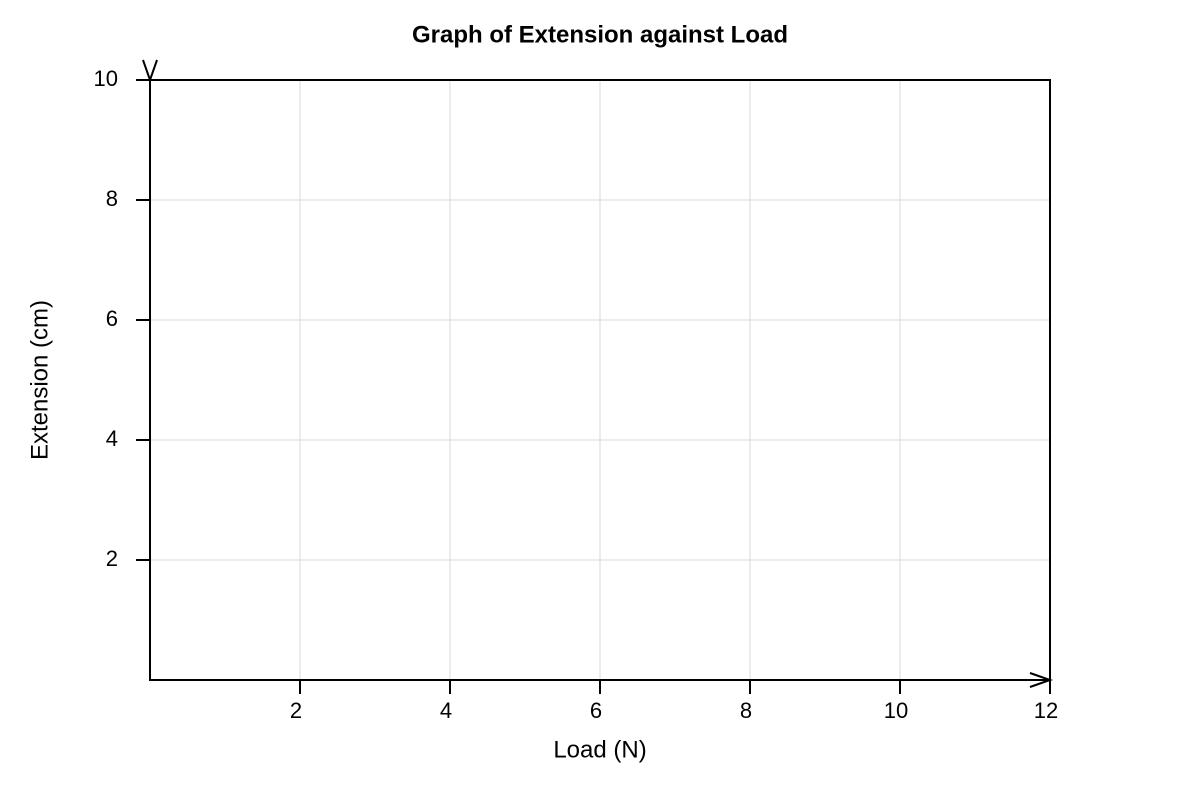  Describe the element at coordinates (896, 710) in the screenshot. I see `x-tick-label: 10` at that location.